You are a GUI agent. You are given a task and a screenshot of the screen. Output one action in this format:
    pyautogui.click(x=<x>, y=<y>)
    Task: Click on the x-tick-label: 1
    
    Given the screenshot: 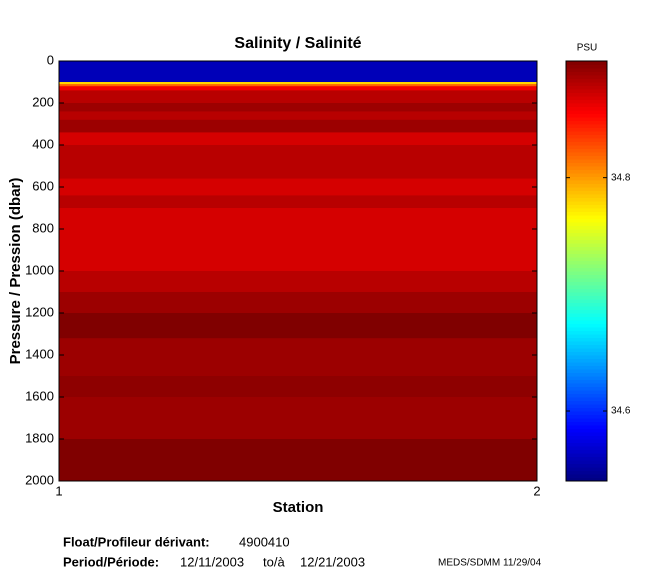 What is the action you would take?
    pyautogui.click(x=58, y=490)
    